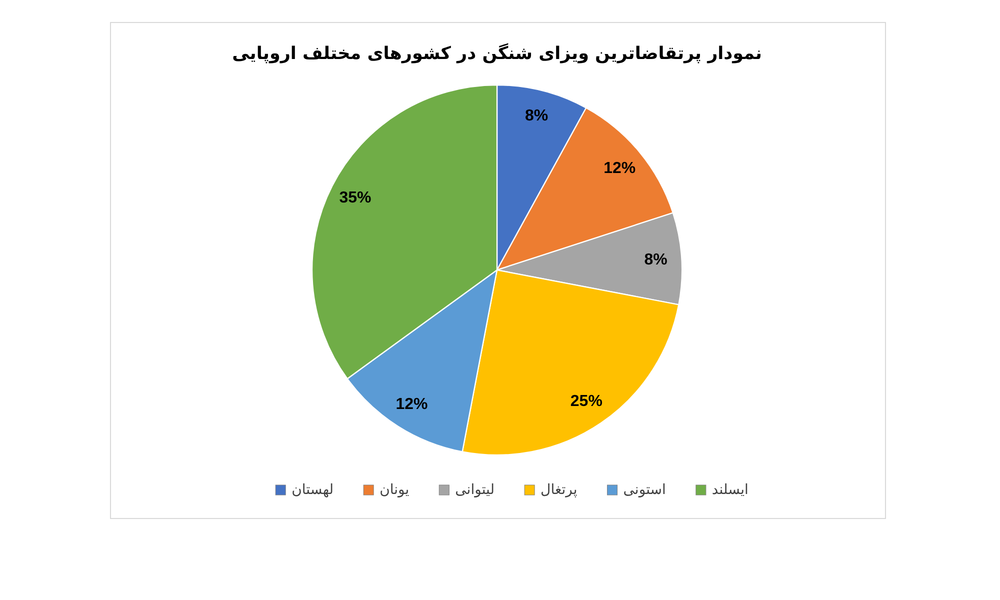 This screenshot has height=600, width=1000. I want to click on legend-item: لیتوانی, so click(466, 490).